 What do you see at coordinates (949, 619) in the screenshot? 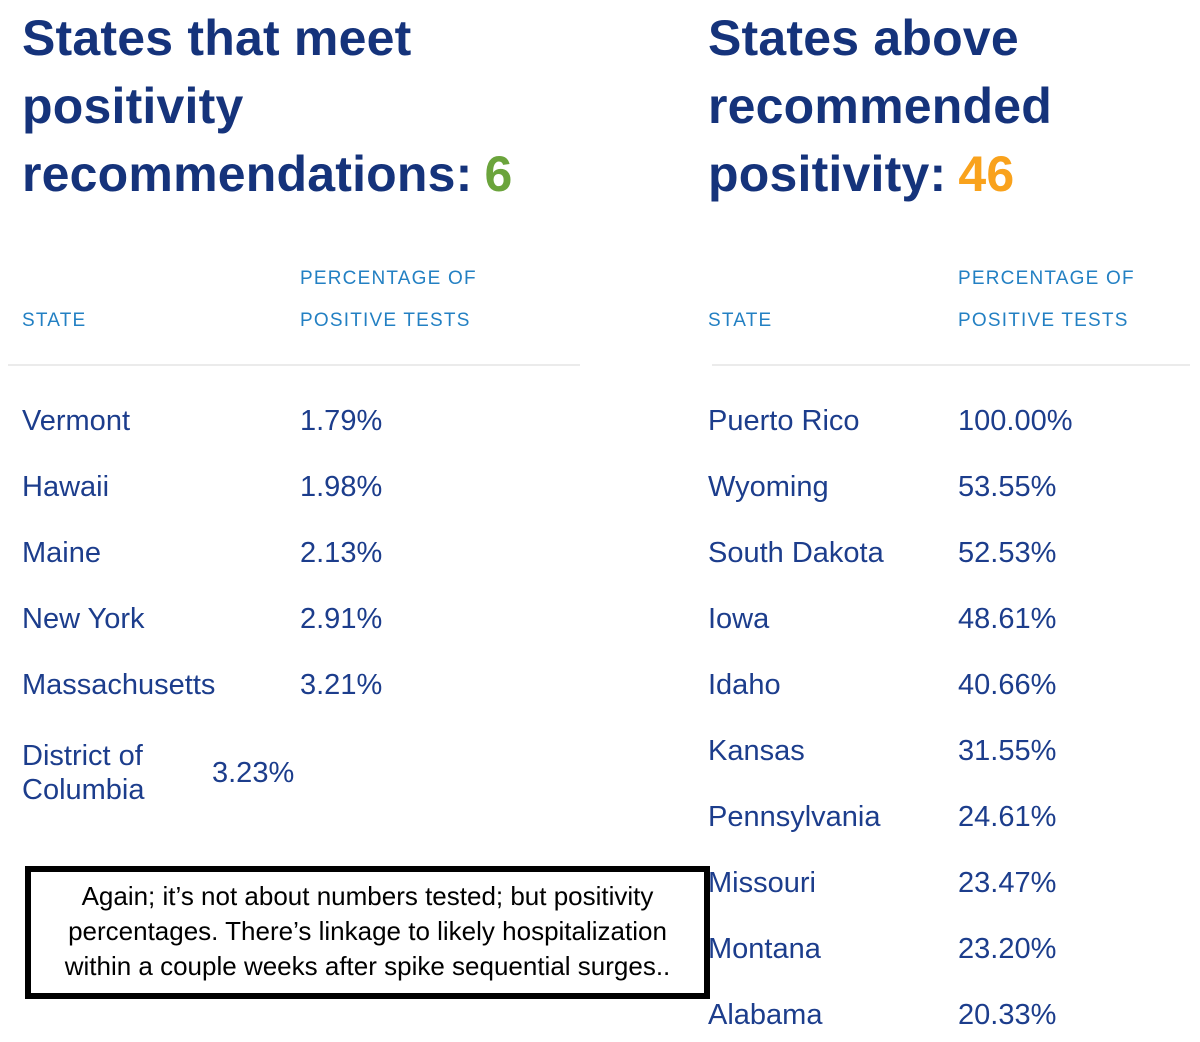
I see `table-row: Iowa 48.61%` at bounding box center [949, 619].